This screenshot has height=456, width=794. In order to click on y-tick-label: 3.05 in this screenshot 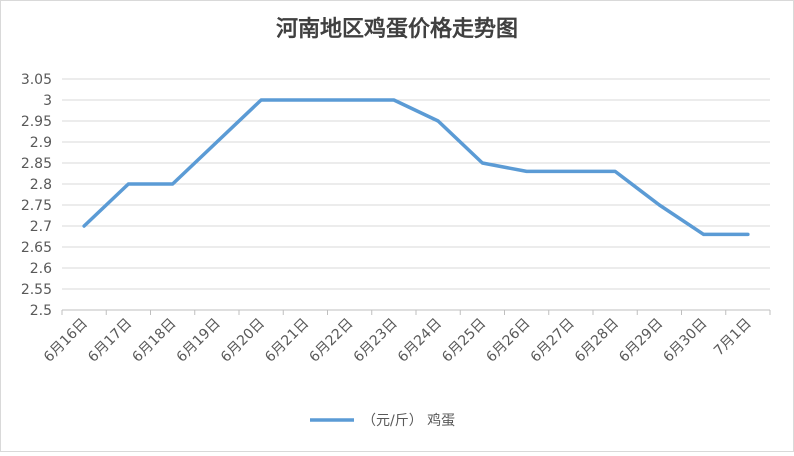, I will do `click(36, 80)`.